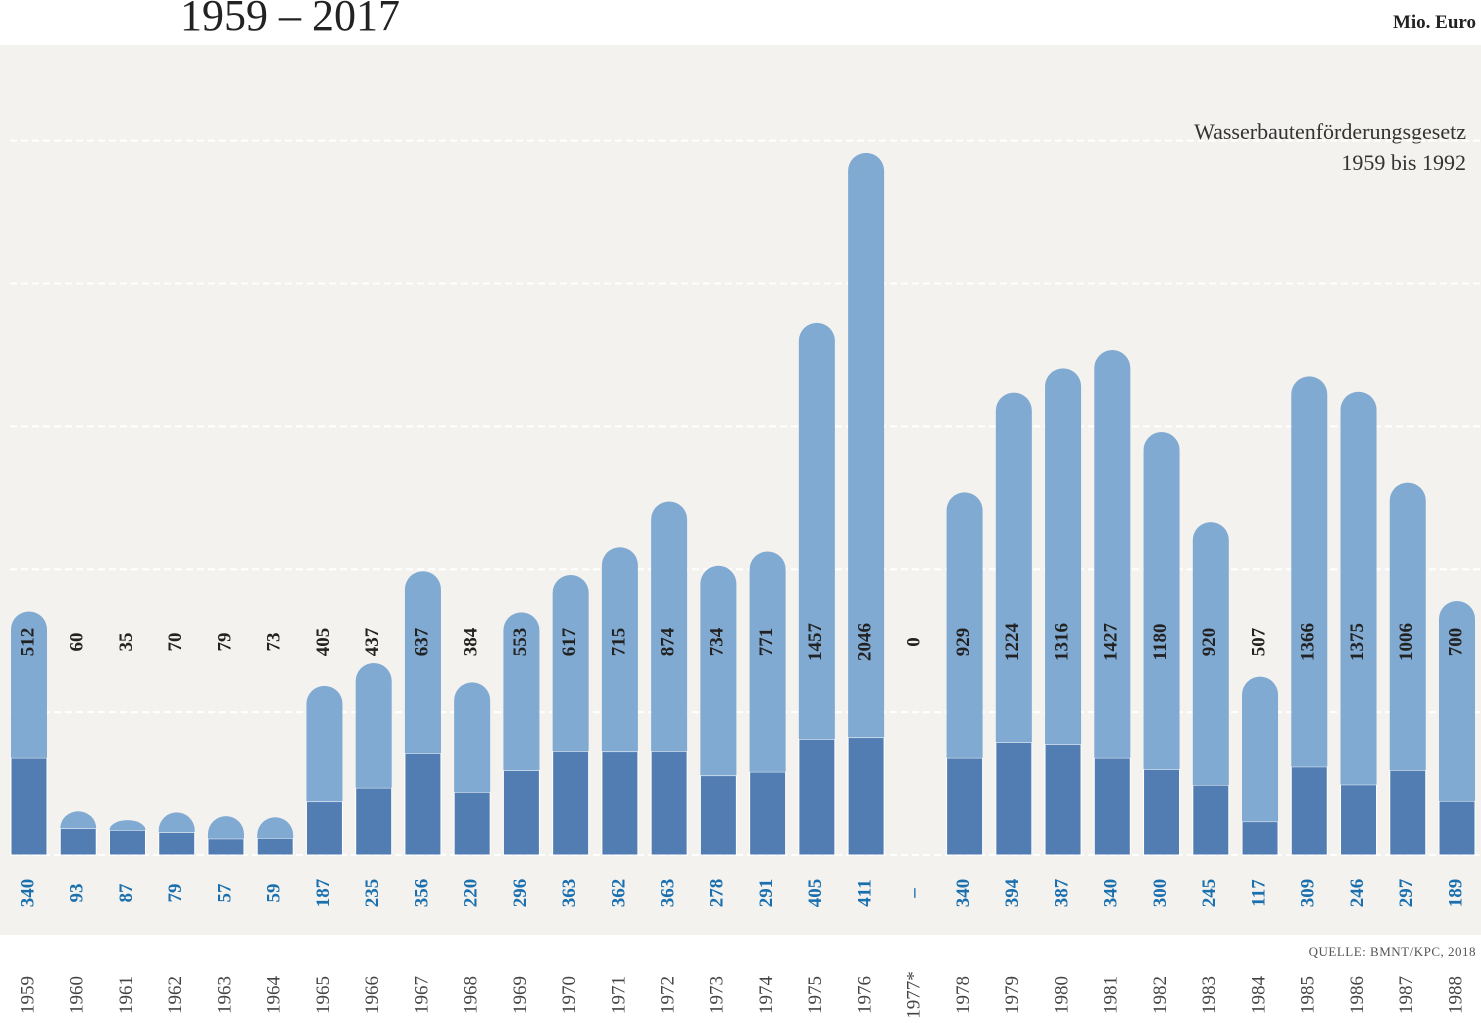 This screenshot has height=1023, width=1481. I want to click on value-label: 93, so click(77, 893).